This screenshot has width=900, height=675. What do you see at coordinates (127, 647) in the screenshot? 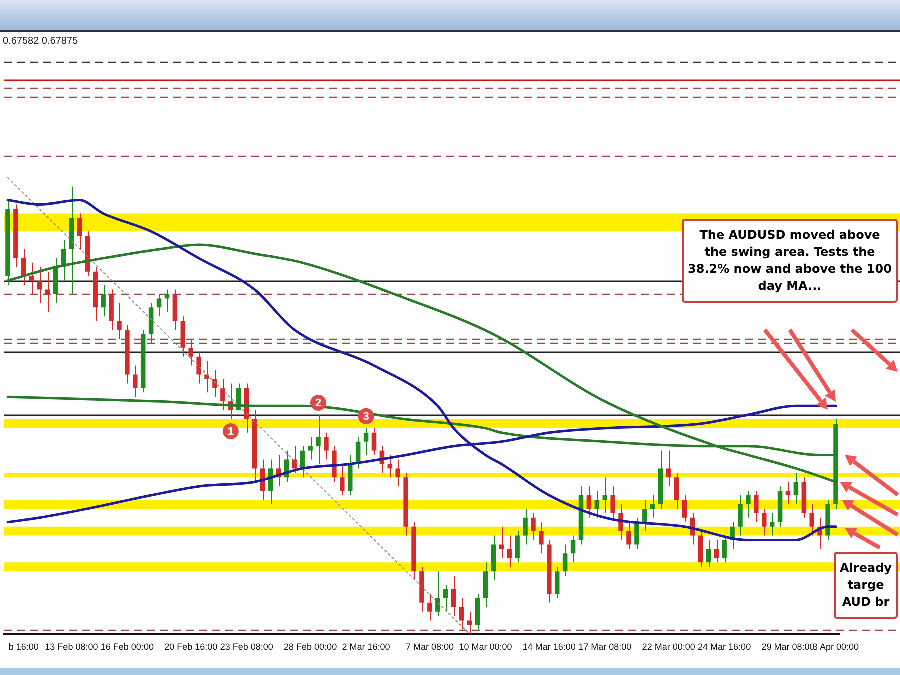
I see `x-tick-label: 16 Feb 00:00` at bounding box center [127, 647].